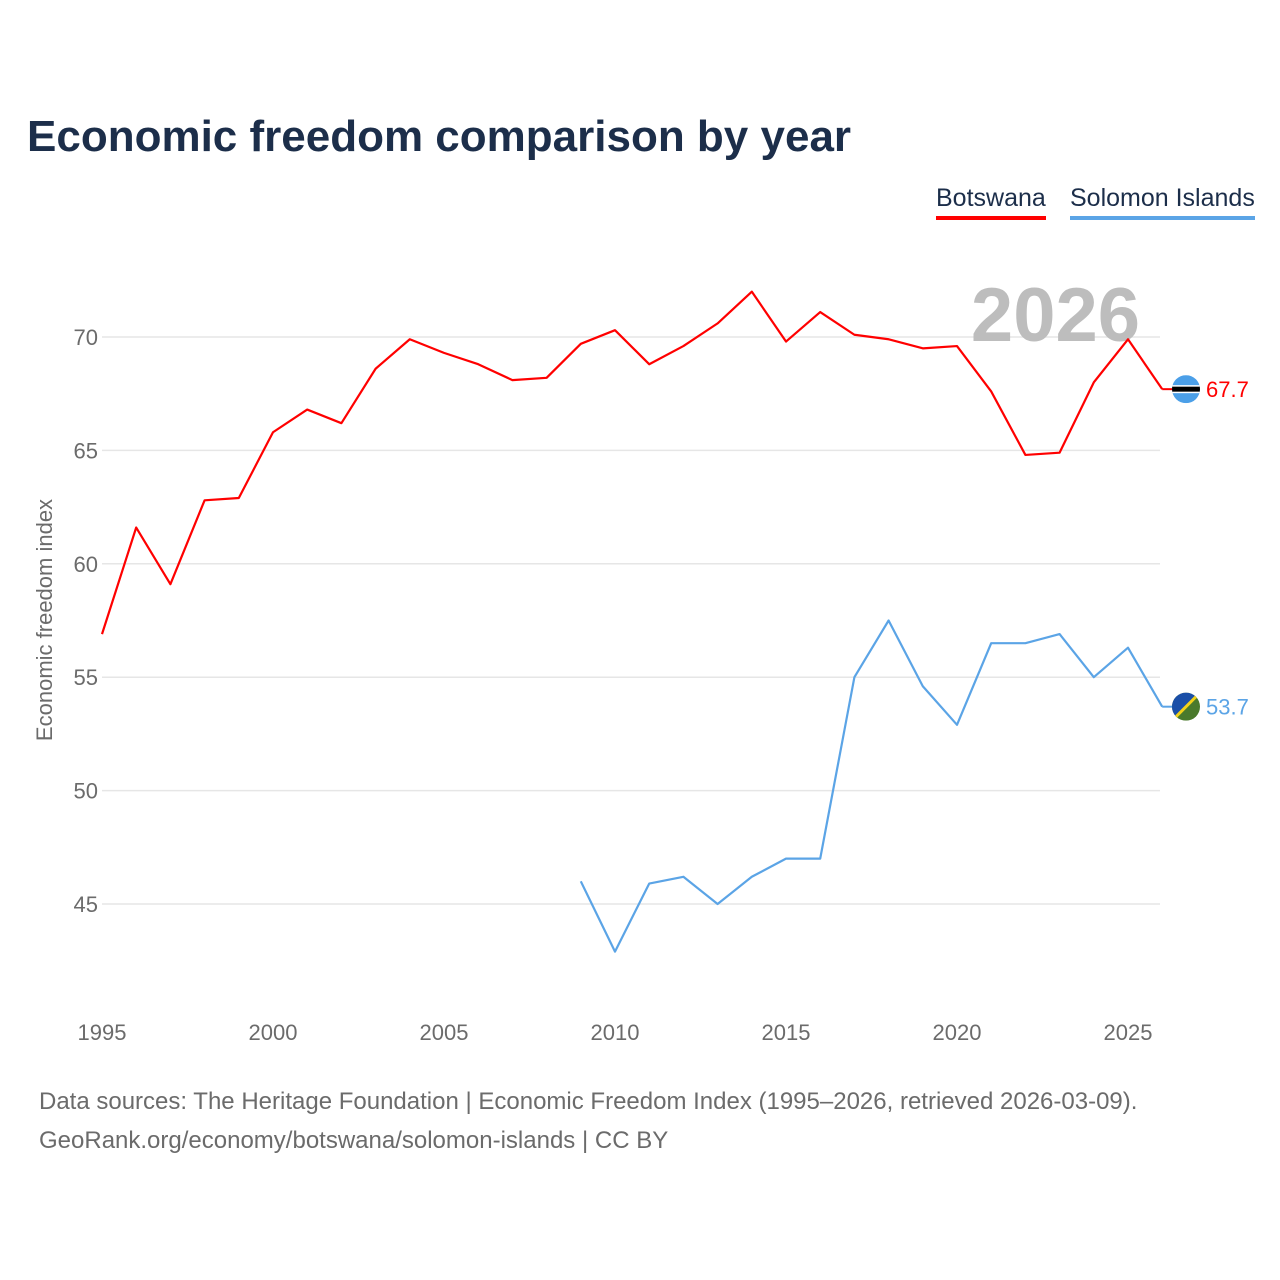 The height and width of the screenshot is (1280, 1280). I want to click on chart-title: Economic freedom comparison by year, so click(439, 136).